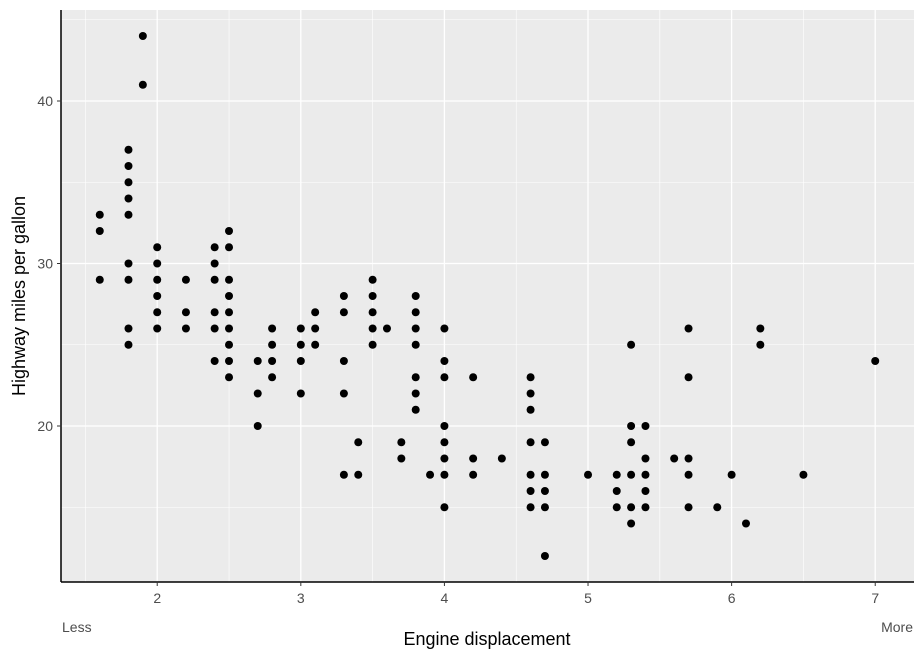  I want to click on annotation-right: More, so click(897, 627).